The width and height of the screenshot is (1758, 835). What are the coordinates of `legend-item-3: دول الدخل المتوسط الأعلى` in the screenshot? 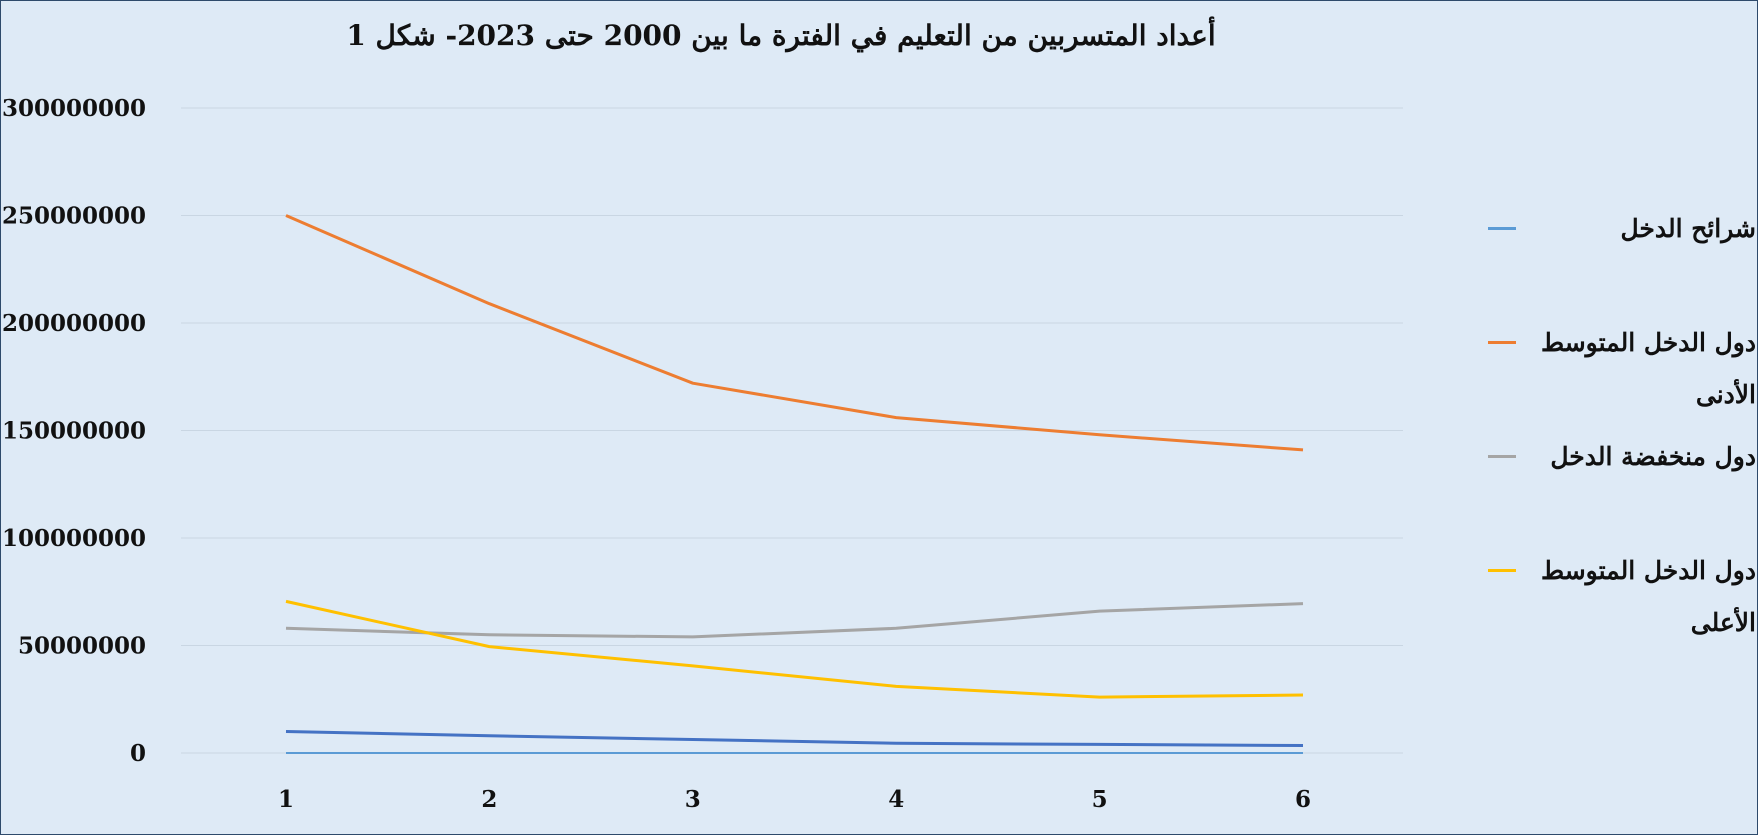 It's located at (1611, 597).